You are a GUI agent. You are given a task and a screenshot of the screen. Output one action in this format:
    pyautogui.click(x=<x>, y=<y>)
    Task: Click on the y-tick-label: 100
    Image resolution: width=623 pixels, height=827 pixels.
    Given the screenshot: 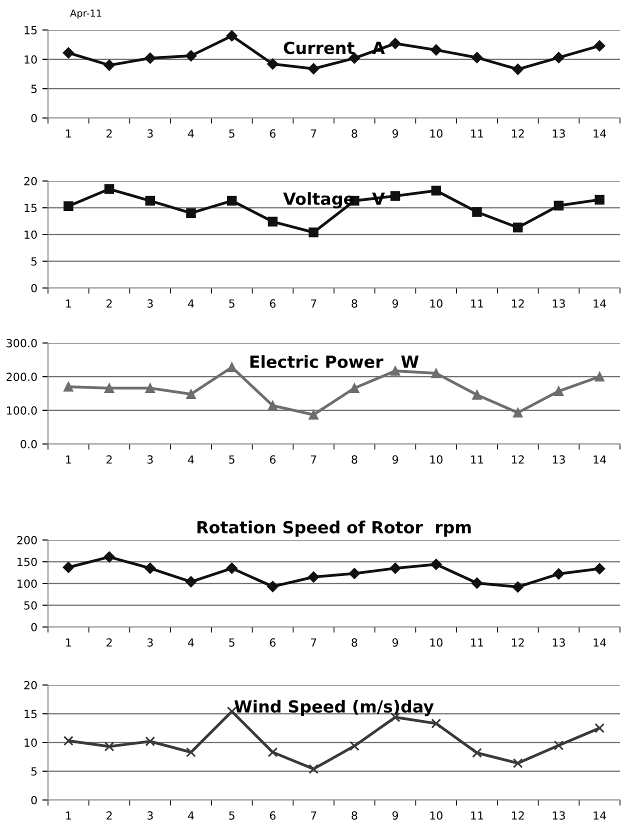 What is the action you would take?
    pyautogui.click(x=27, y=583)
    